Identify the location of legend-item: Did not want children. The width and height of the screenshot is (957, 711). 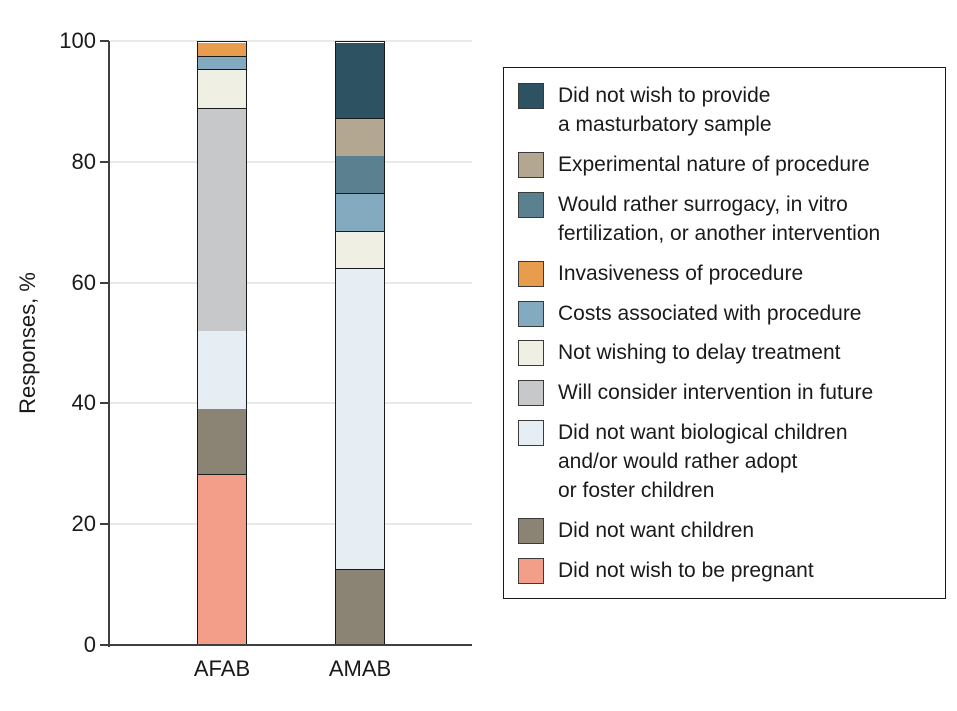
(724, 530).